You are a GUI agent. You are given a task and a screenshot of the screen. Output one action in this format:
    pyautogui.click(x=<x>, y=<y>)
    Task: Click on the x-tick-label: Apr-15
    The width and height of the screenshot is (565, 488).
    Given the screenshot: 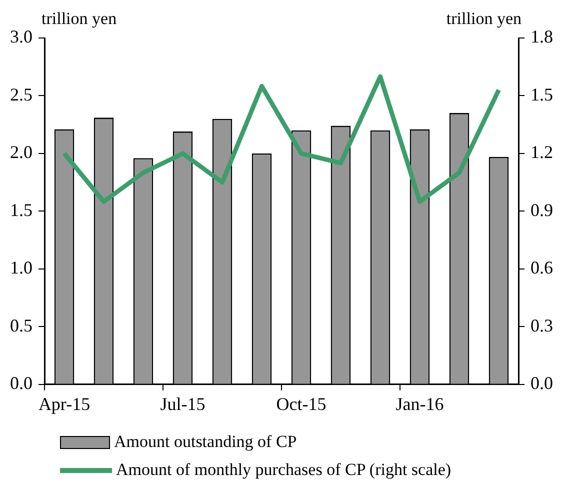 What is the action you would take?
    pyautogui.click(x=64, y=404)
    